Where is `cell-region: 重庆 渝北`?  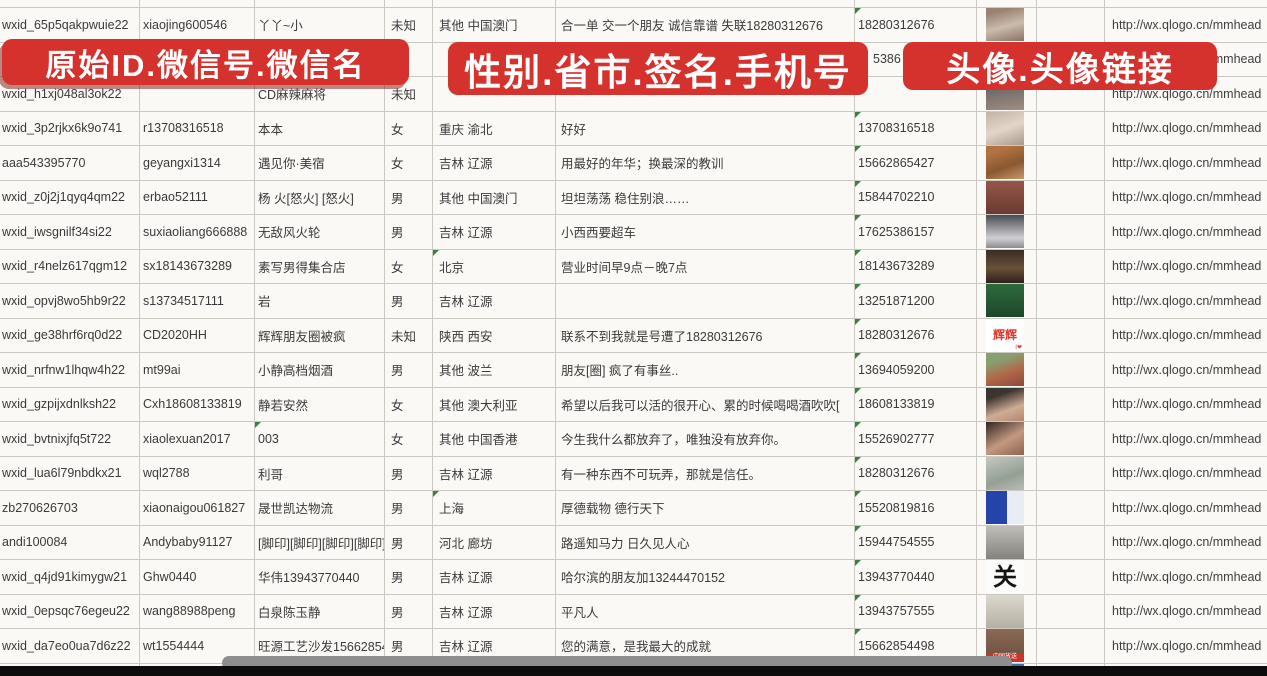 cell-region: 重庆 渝北 is located at coordinates (494, 128).